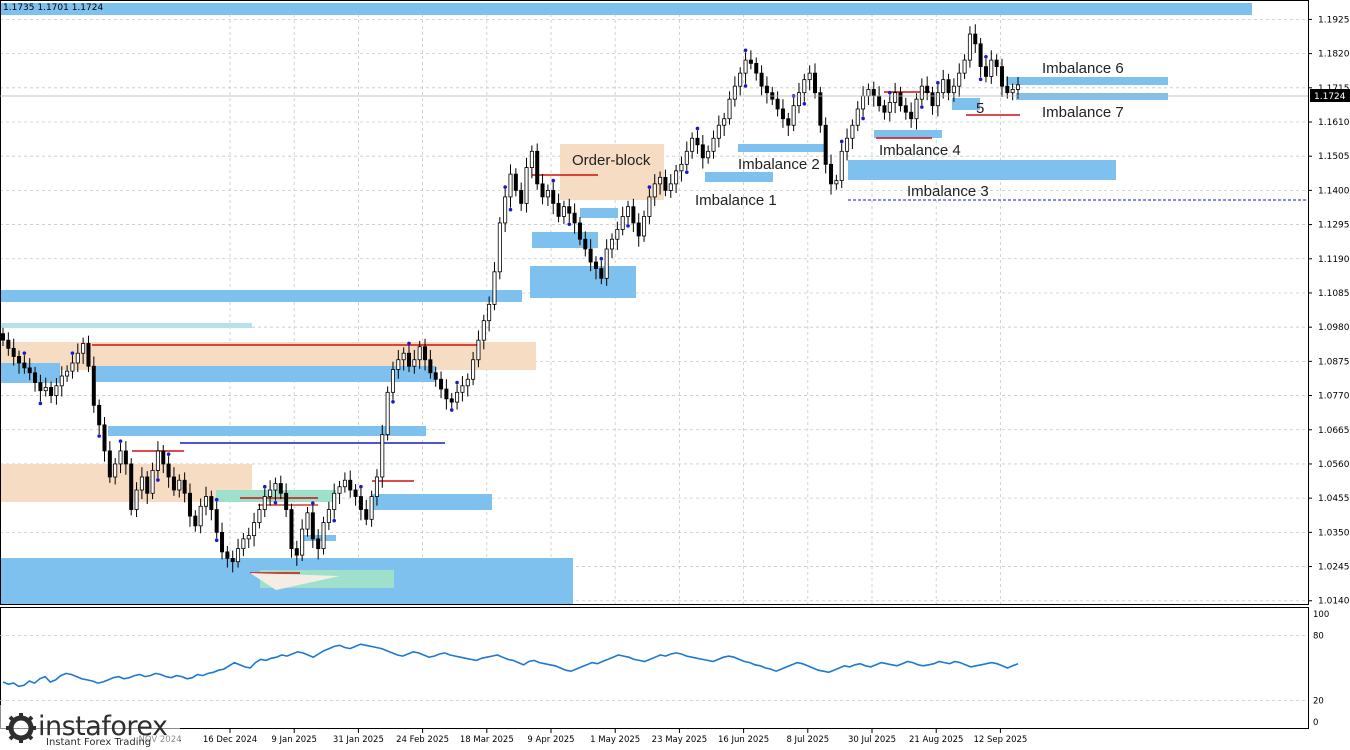 Image resolution: width=1350 pixels, height=750 pixels. I want to click on instaforex-logo: instaforex Instant Forex Trading, so click(90, 727).